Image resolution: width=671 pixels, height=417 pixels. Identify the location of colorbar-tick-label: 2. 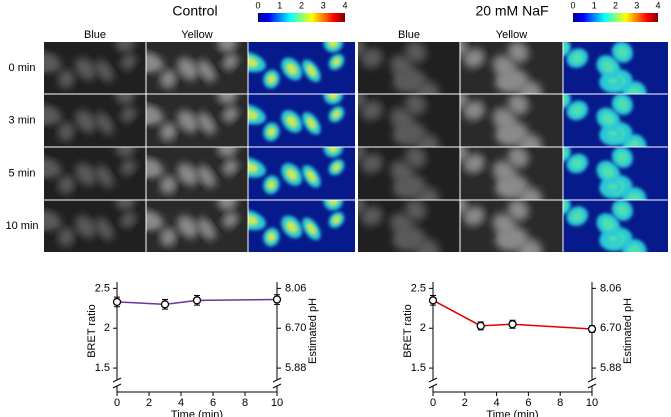
(301, 5).